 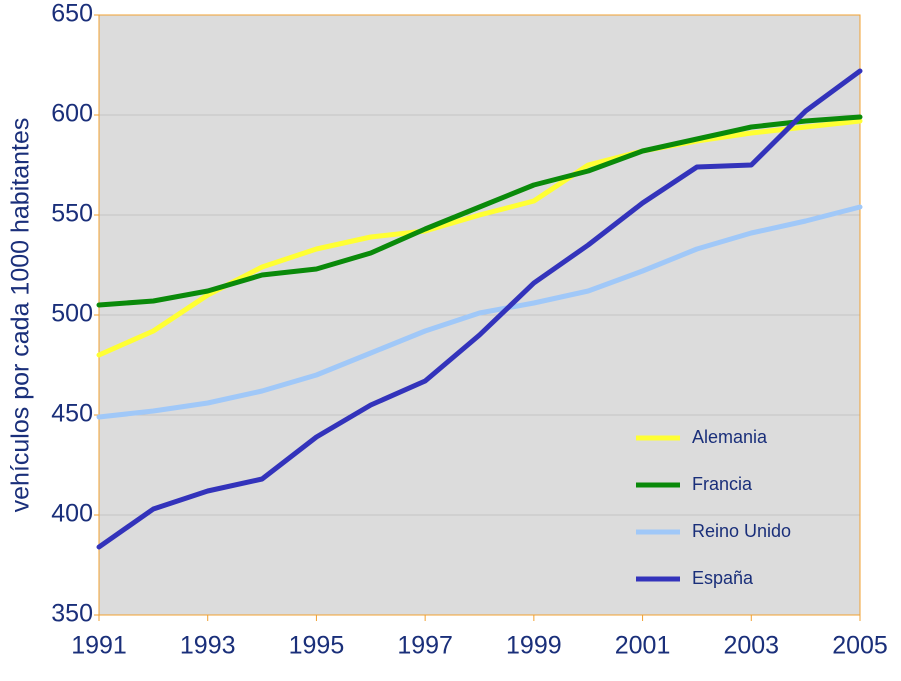 I want to click on x-tick-label: 1995, so click(x=317, y=646).